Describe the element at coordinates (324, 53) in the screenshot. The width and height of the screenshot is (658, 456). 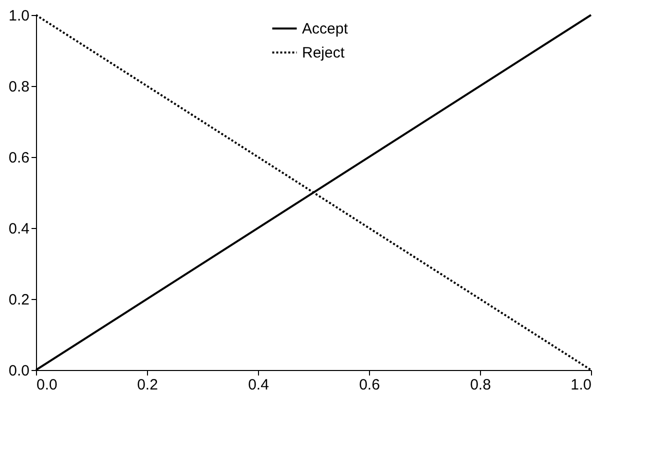
I see `legend-label: Reject` at that location.